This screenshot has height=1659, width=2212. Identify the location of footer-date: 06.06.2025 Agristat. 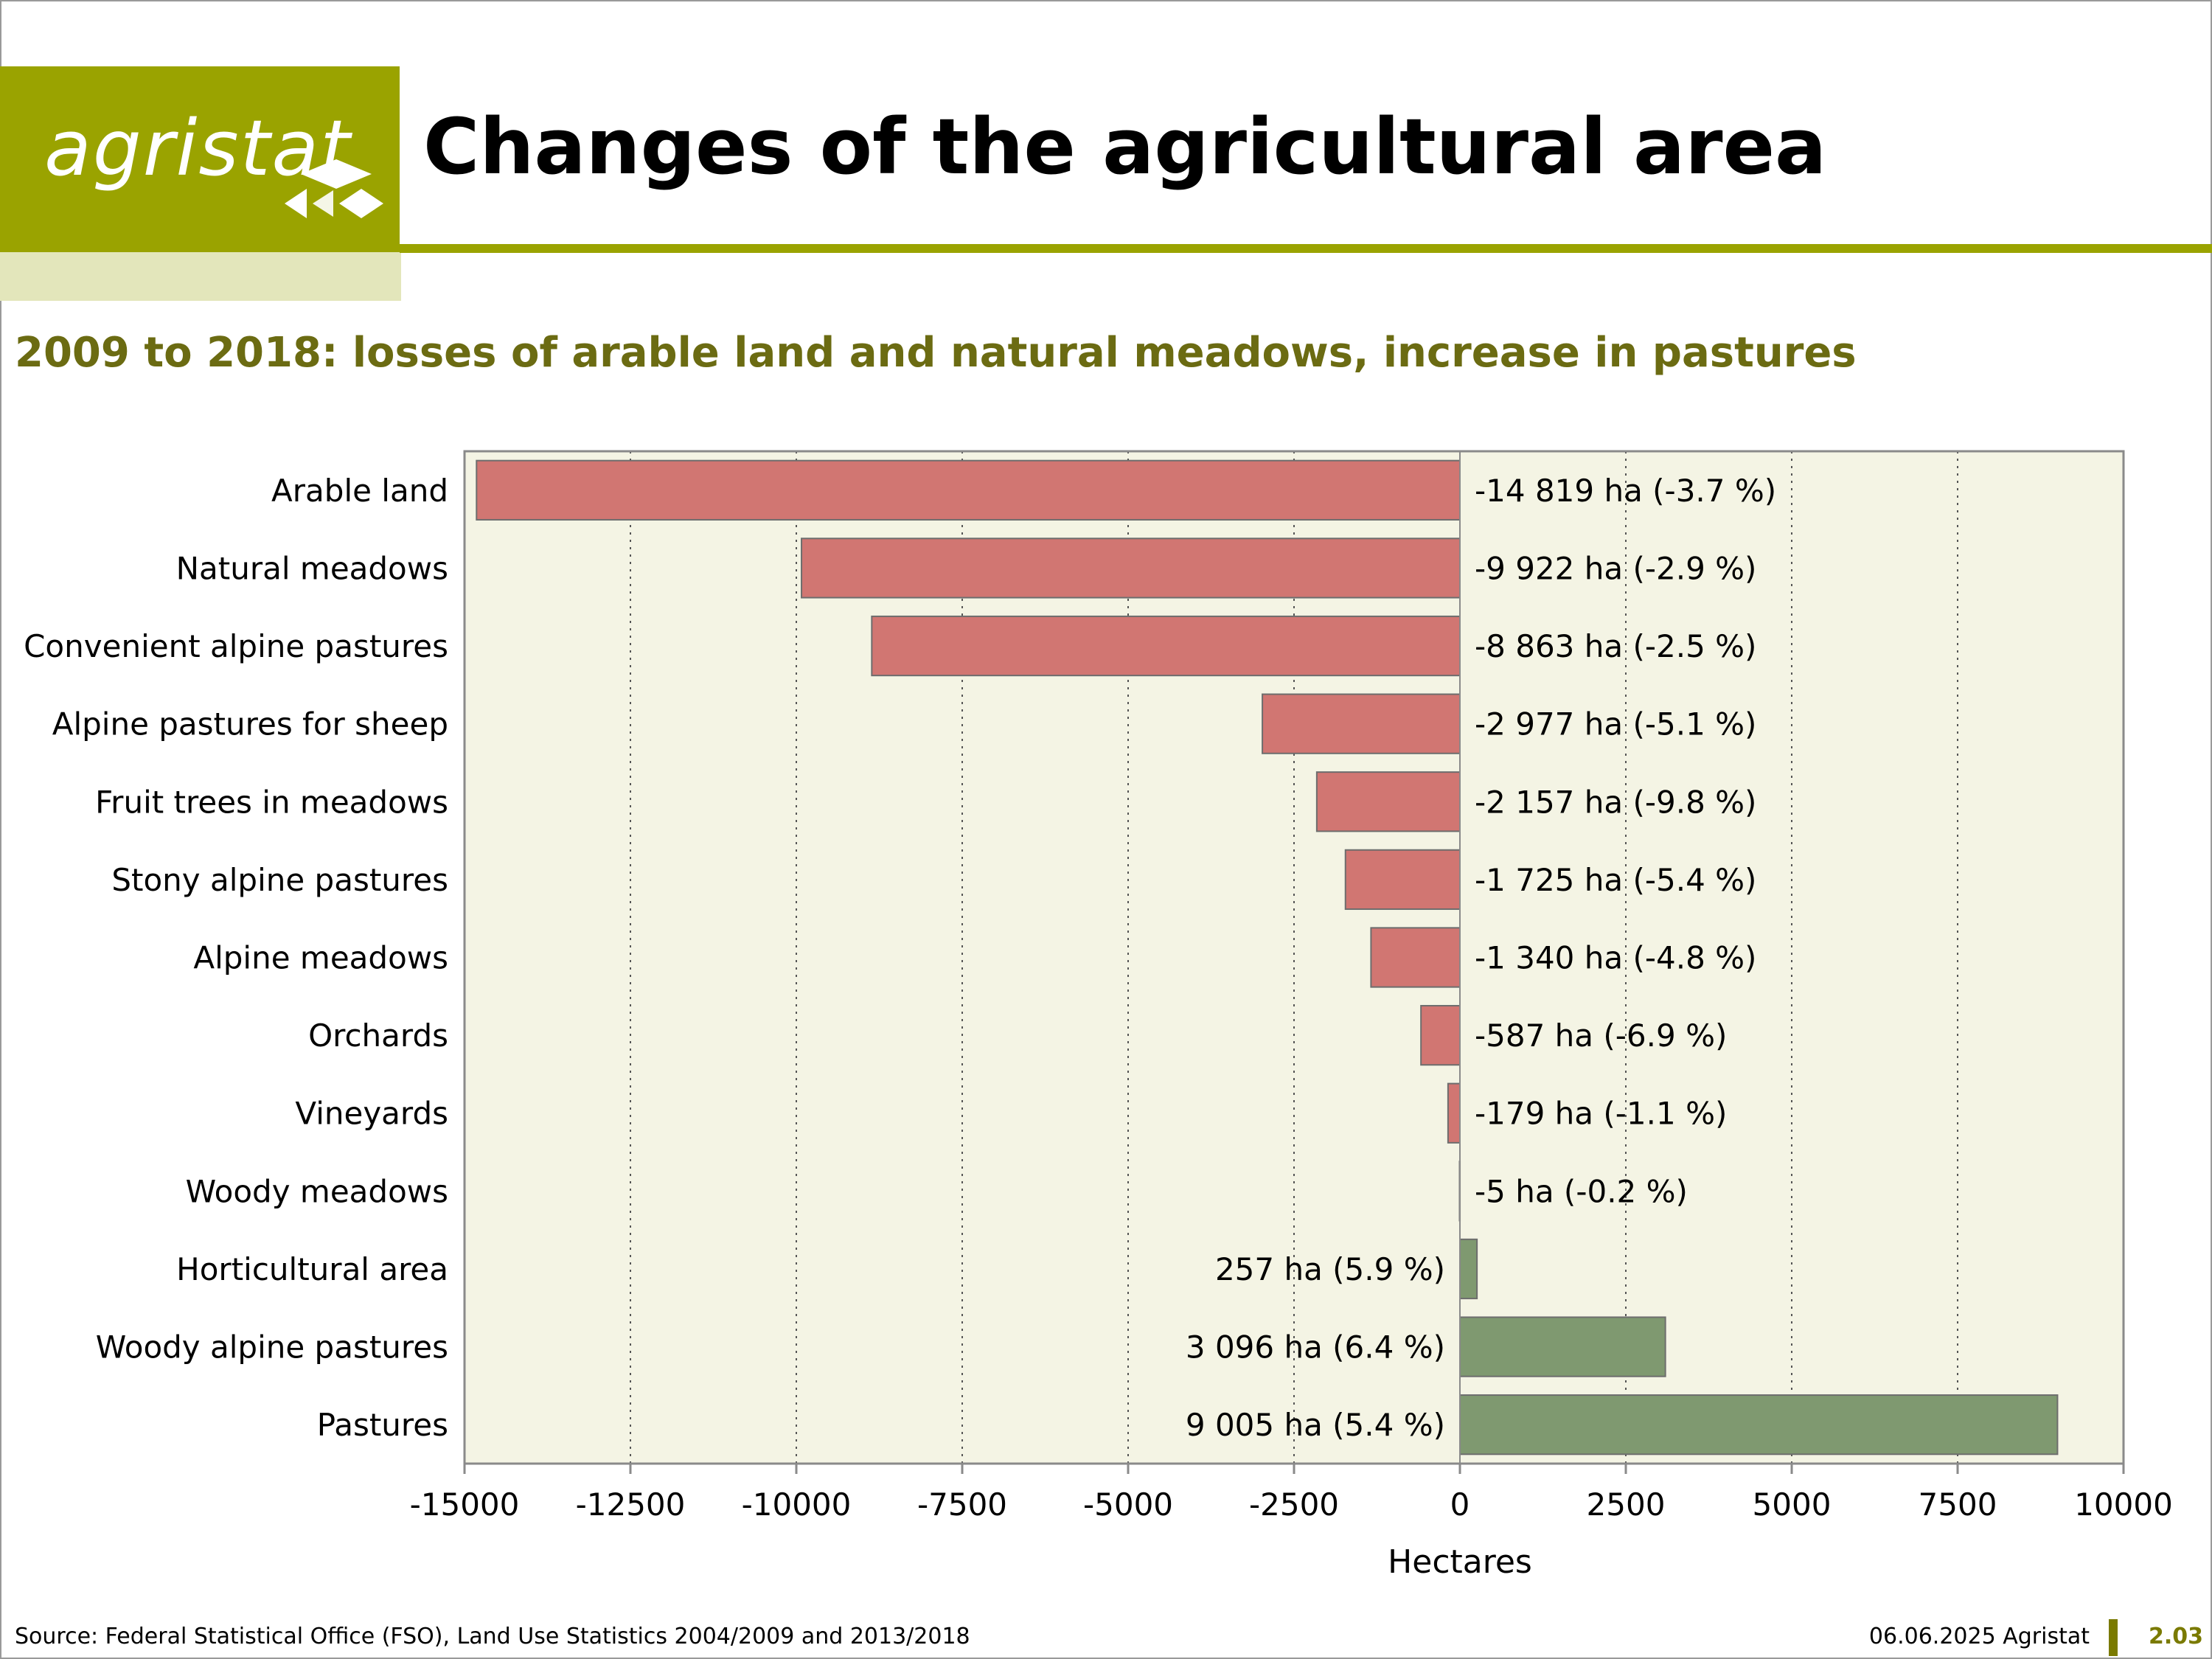
(1979, 1636).